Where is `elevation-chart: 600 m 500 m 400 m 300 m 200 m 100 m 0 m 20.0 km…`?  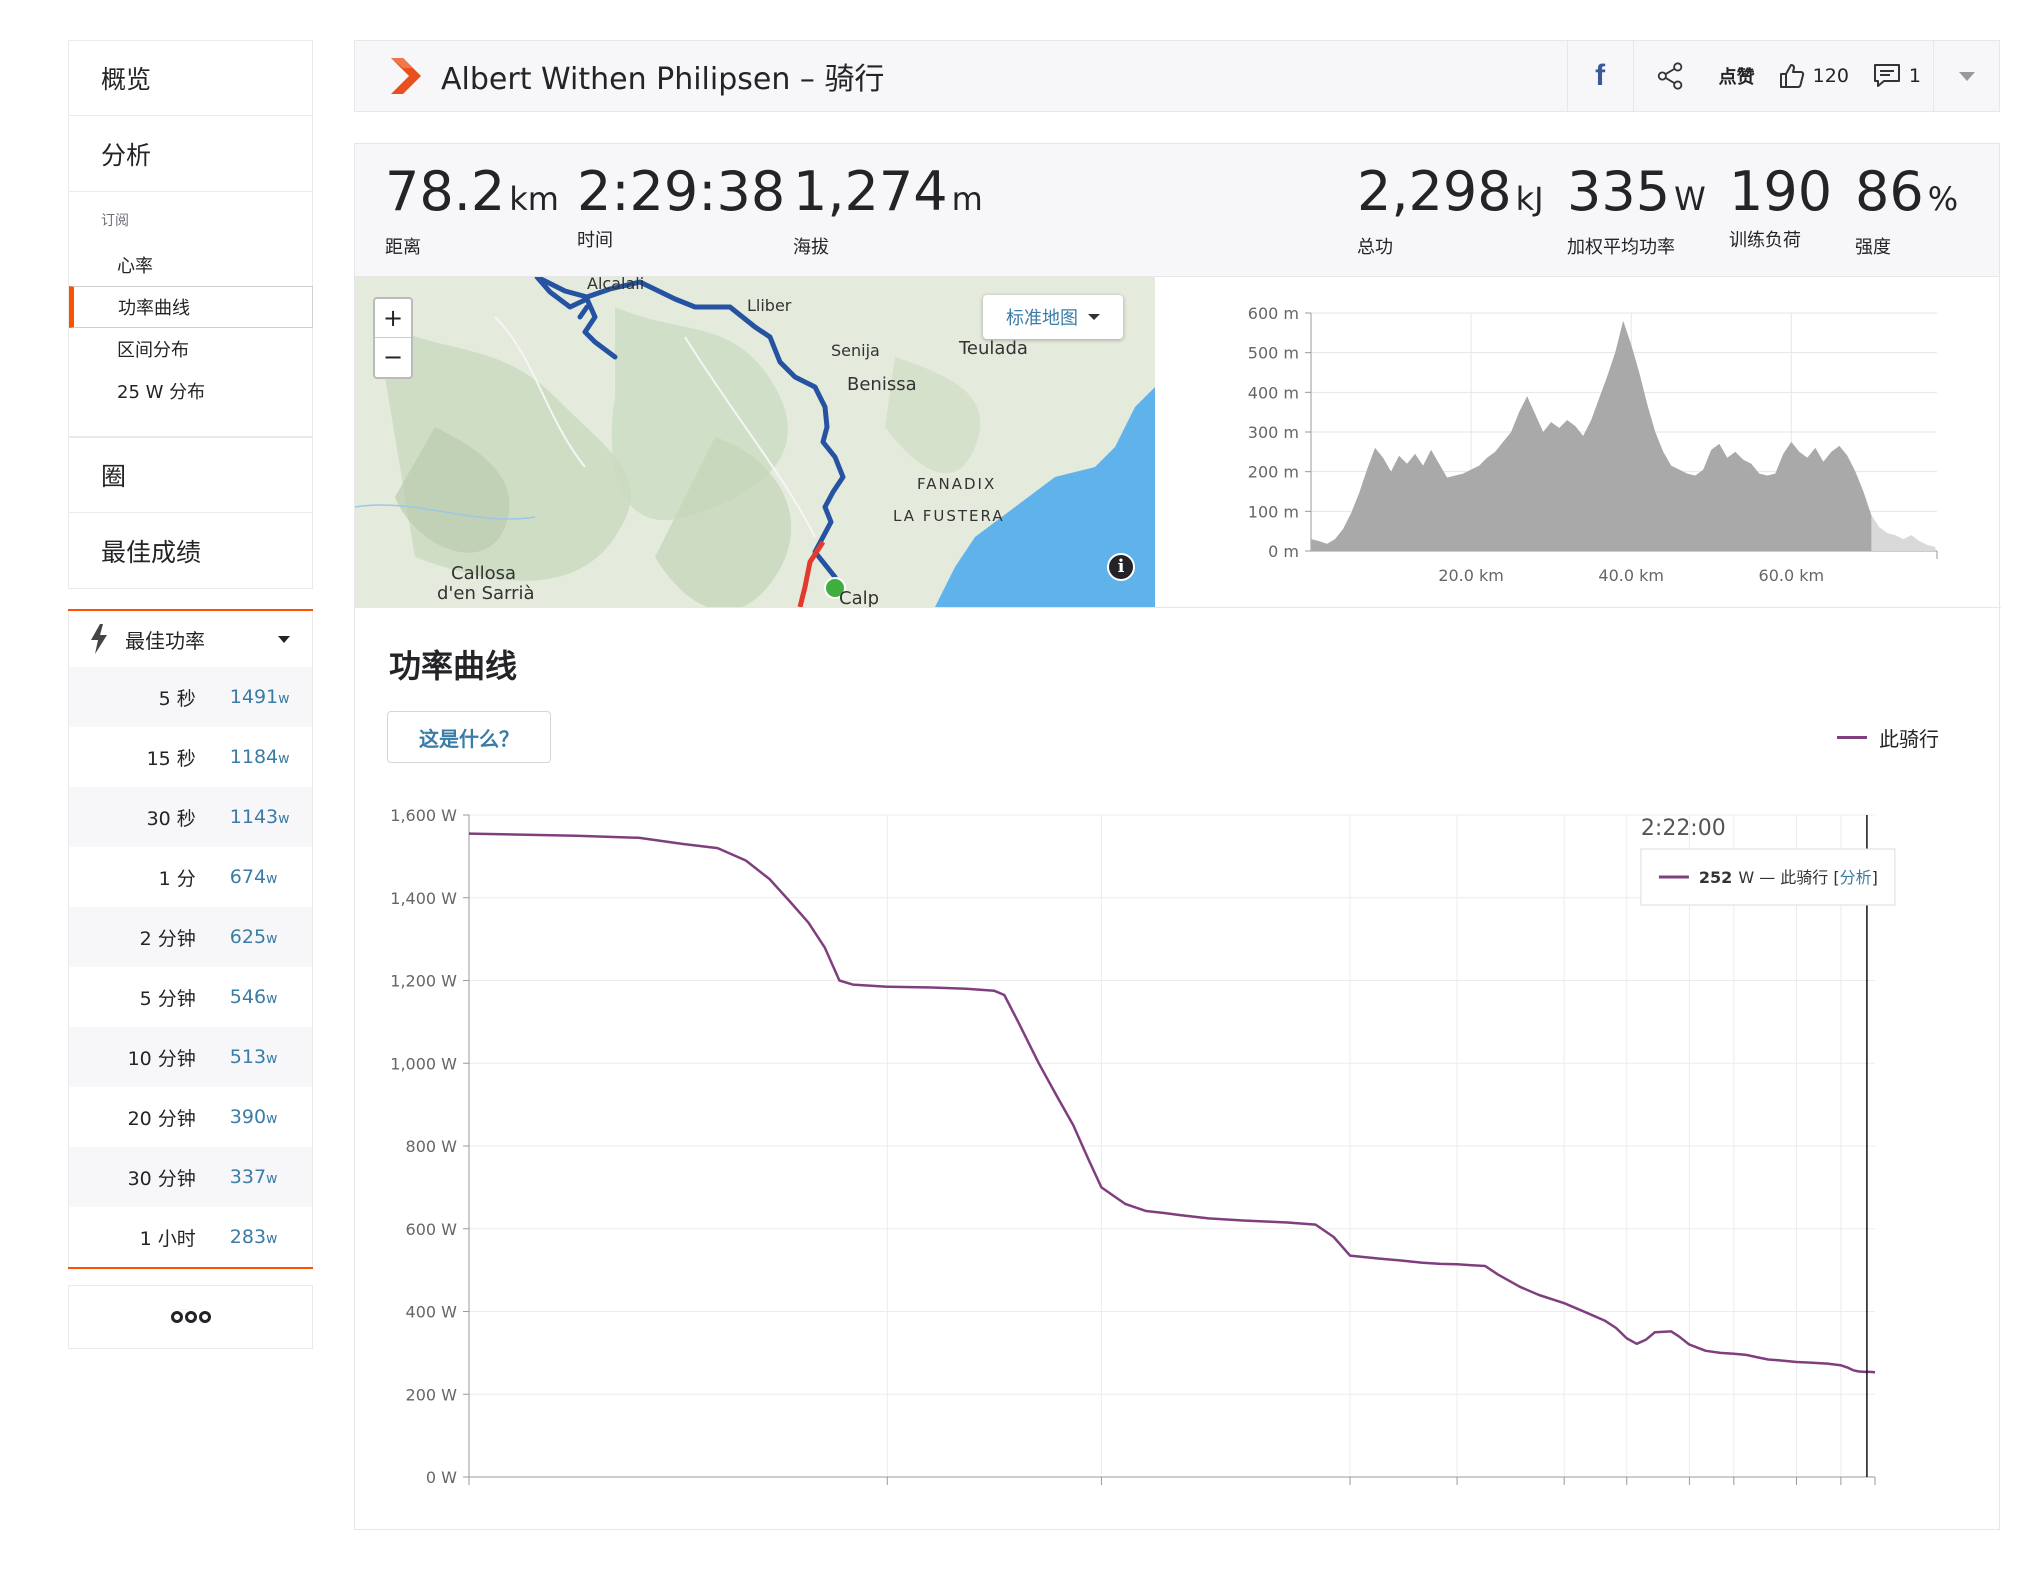 elevation-chart: 600 m 500 m 400 m 300 m 200 m 100 m 0 m 20.0 km… is located at coordinates (1588, 442).